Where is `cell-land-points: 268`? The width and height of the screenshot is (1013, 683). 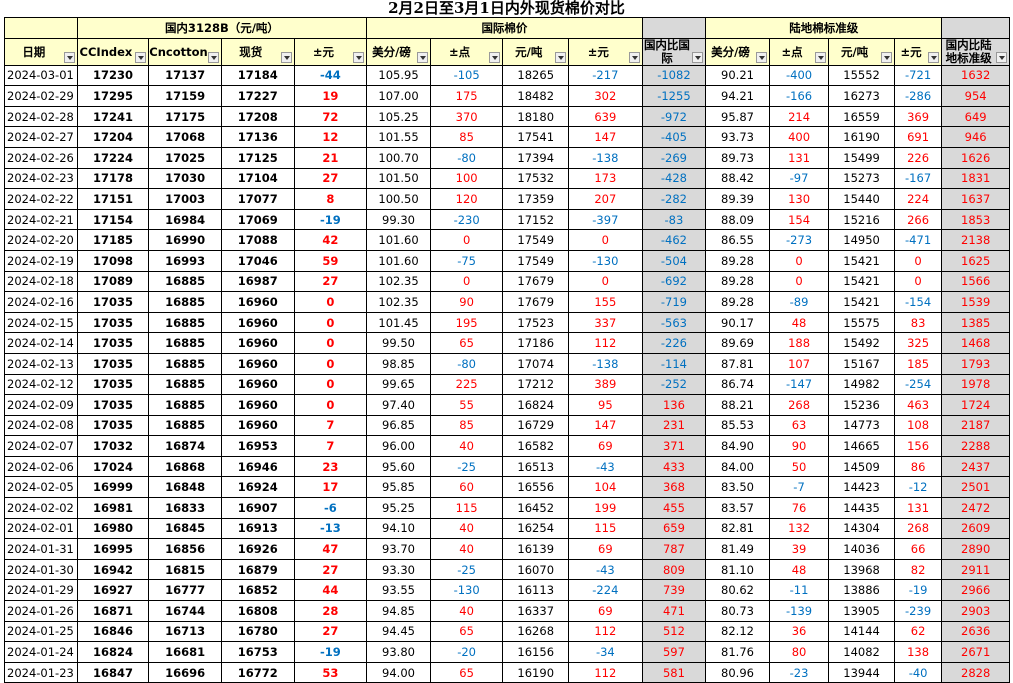 cell-land-points: 268 is located at coordinates (799, 405).